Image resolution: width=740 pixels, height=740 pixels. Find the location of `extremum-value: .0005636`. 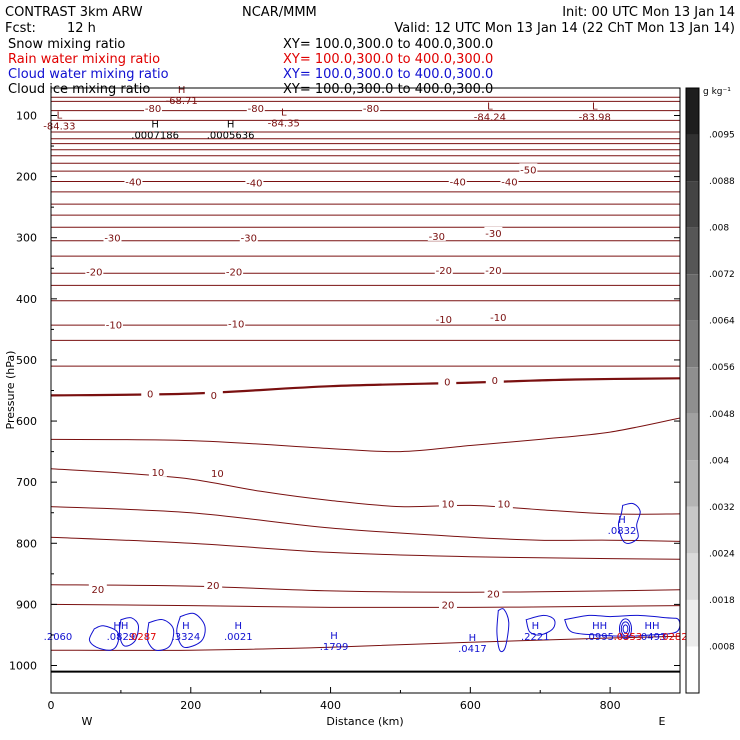

extremum-value: .0005636 is located at coordinates (231, 136).